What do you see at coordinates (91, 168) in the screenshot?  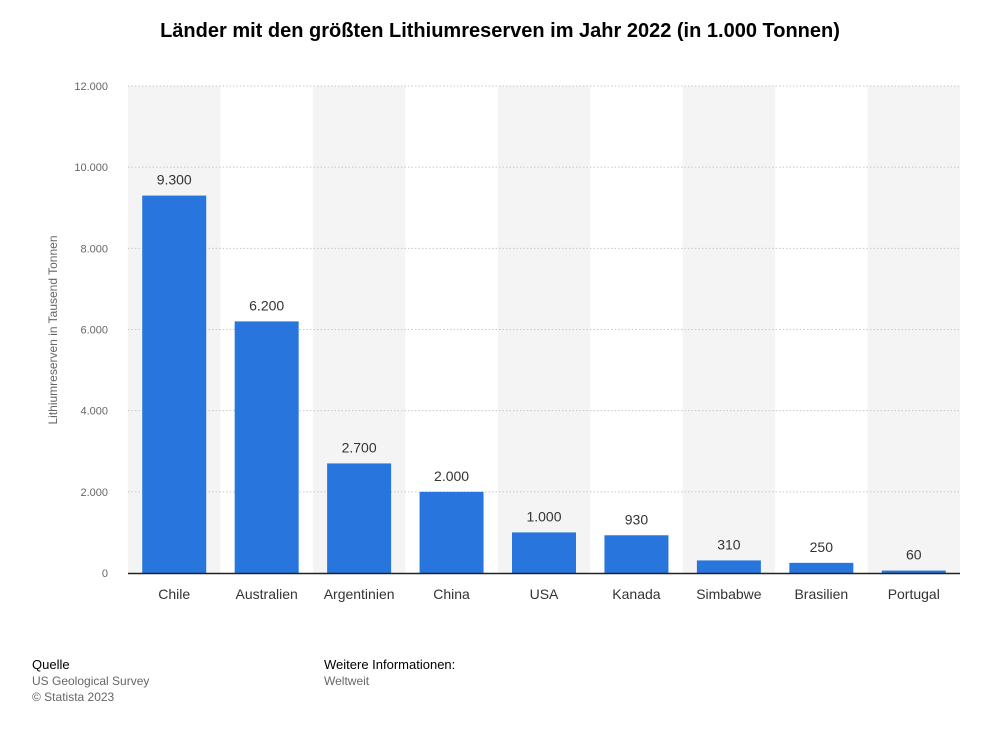 I see `y-tick-label: 10.000` at bounding box center [91, 168].